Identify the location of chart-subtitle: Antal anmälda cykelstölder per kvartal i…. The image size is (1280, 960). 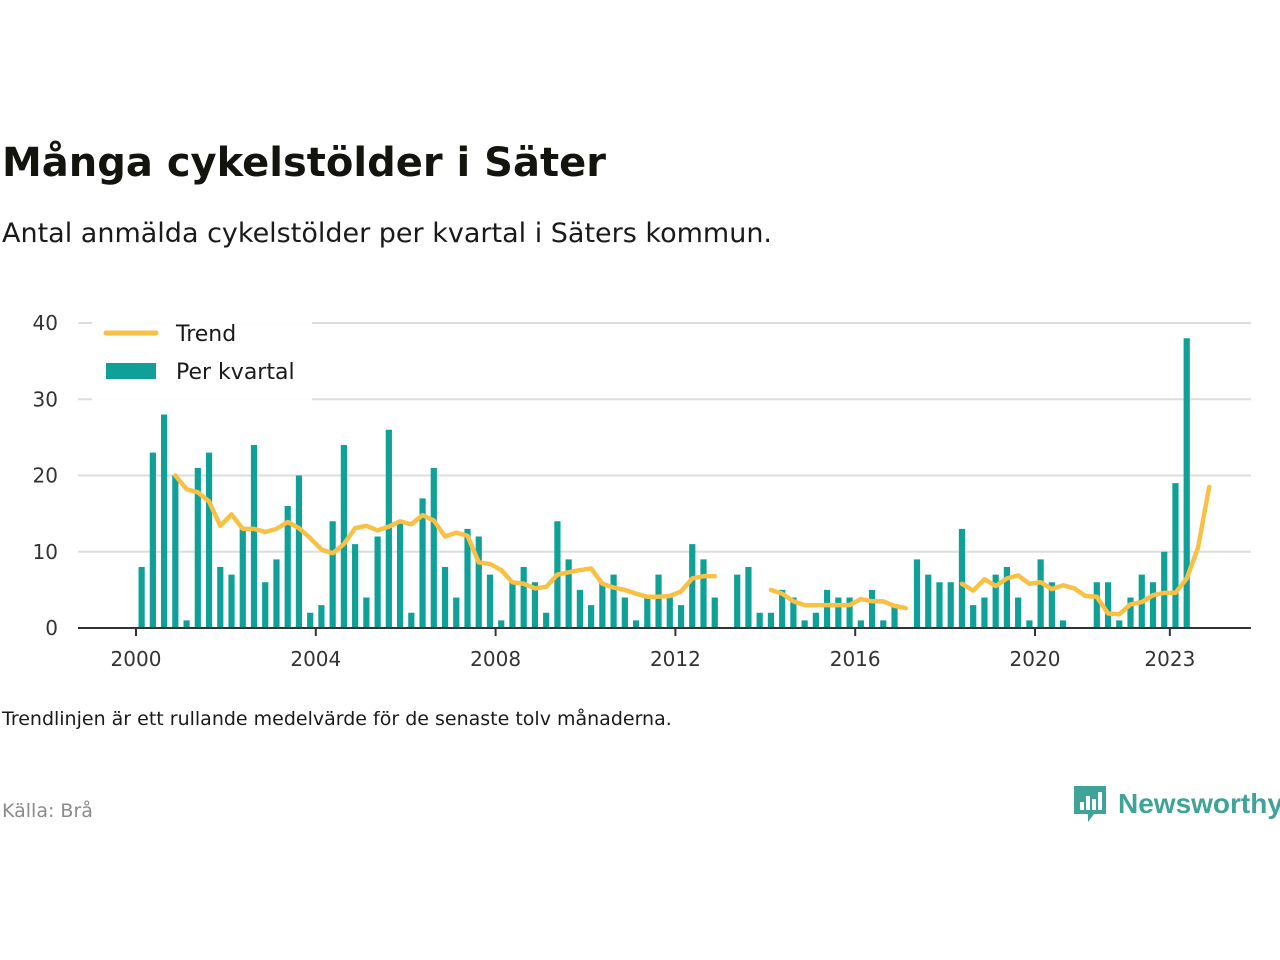
(387, 233).